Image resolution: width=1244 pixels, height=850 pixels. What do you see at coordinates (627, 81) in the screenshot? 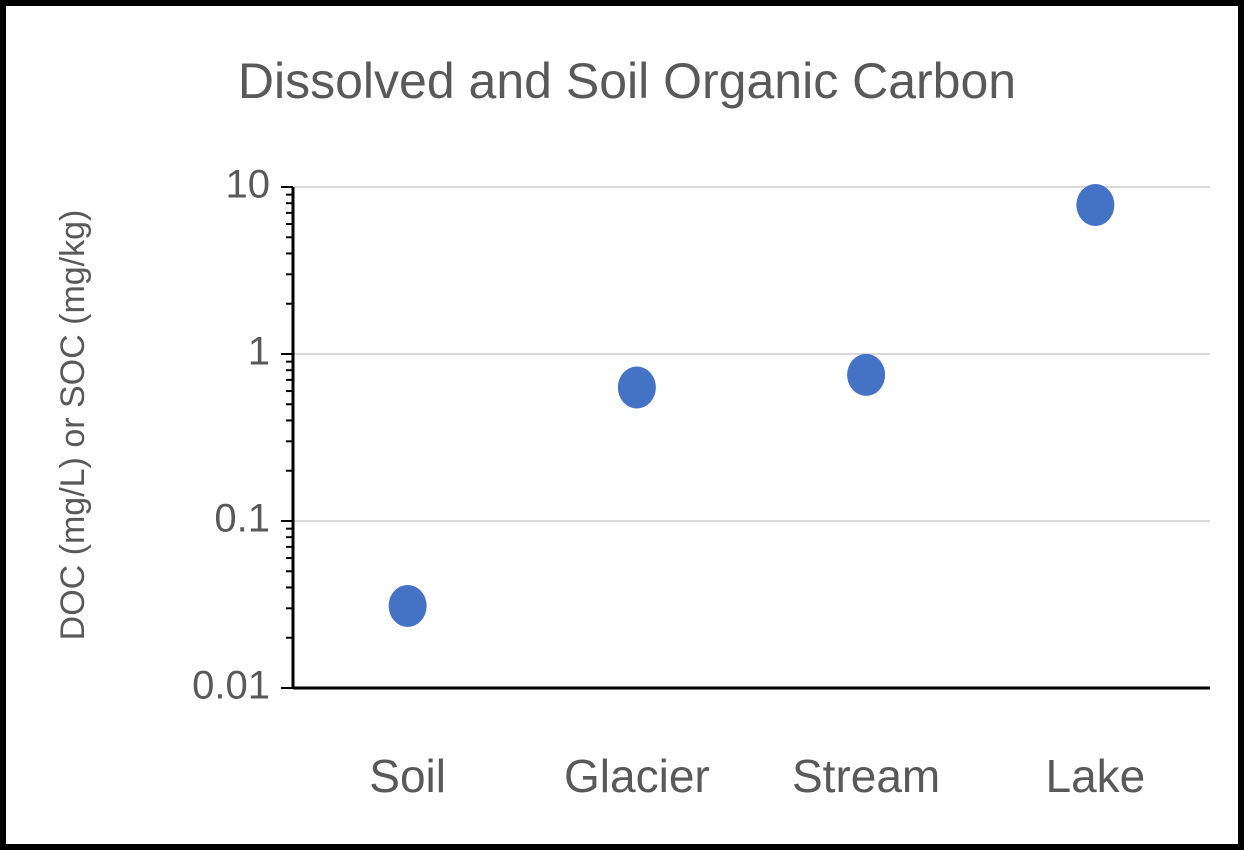
I see `chart-title: Dissolved and Soil Organic Carbon` at bounding box center [627, 81].